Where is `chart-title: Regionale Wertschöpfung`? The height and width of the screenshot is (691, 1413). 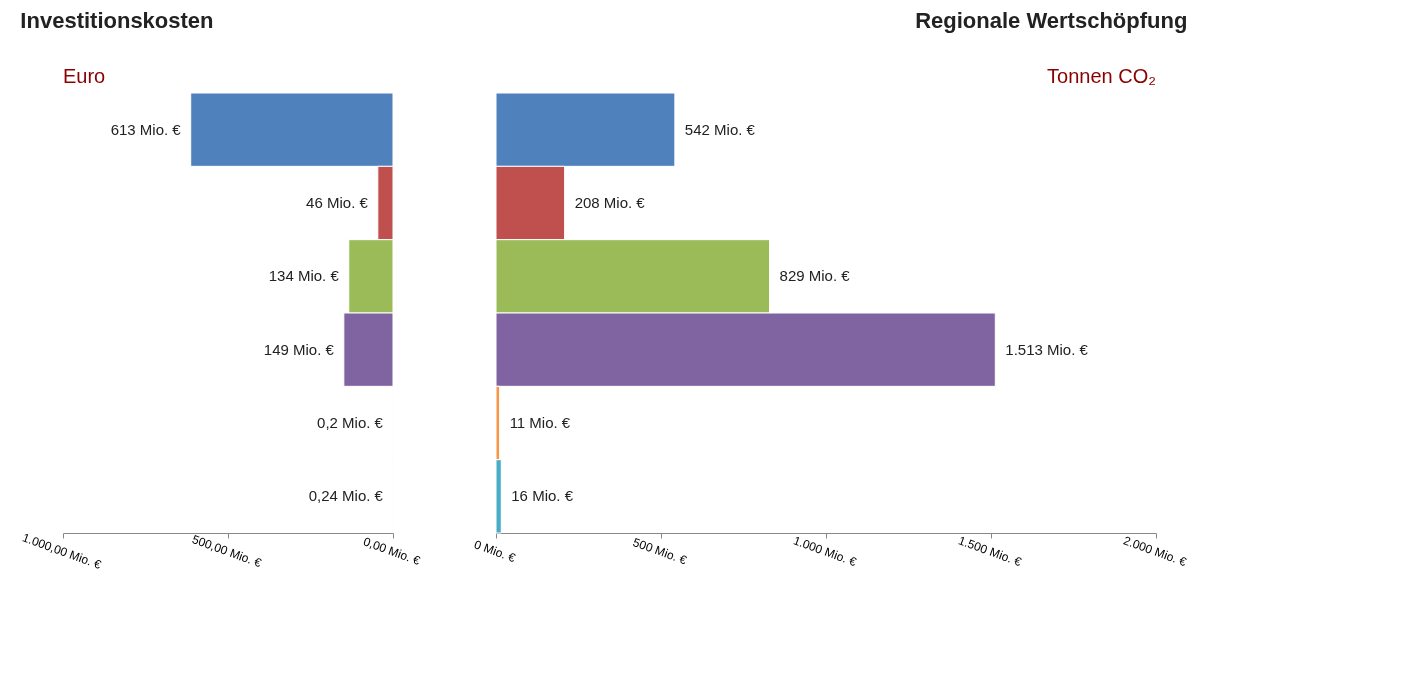 chart-title: Regionale Wertschöpfung is located at coordinates (1051, 20).